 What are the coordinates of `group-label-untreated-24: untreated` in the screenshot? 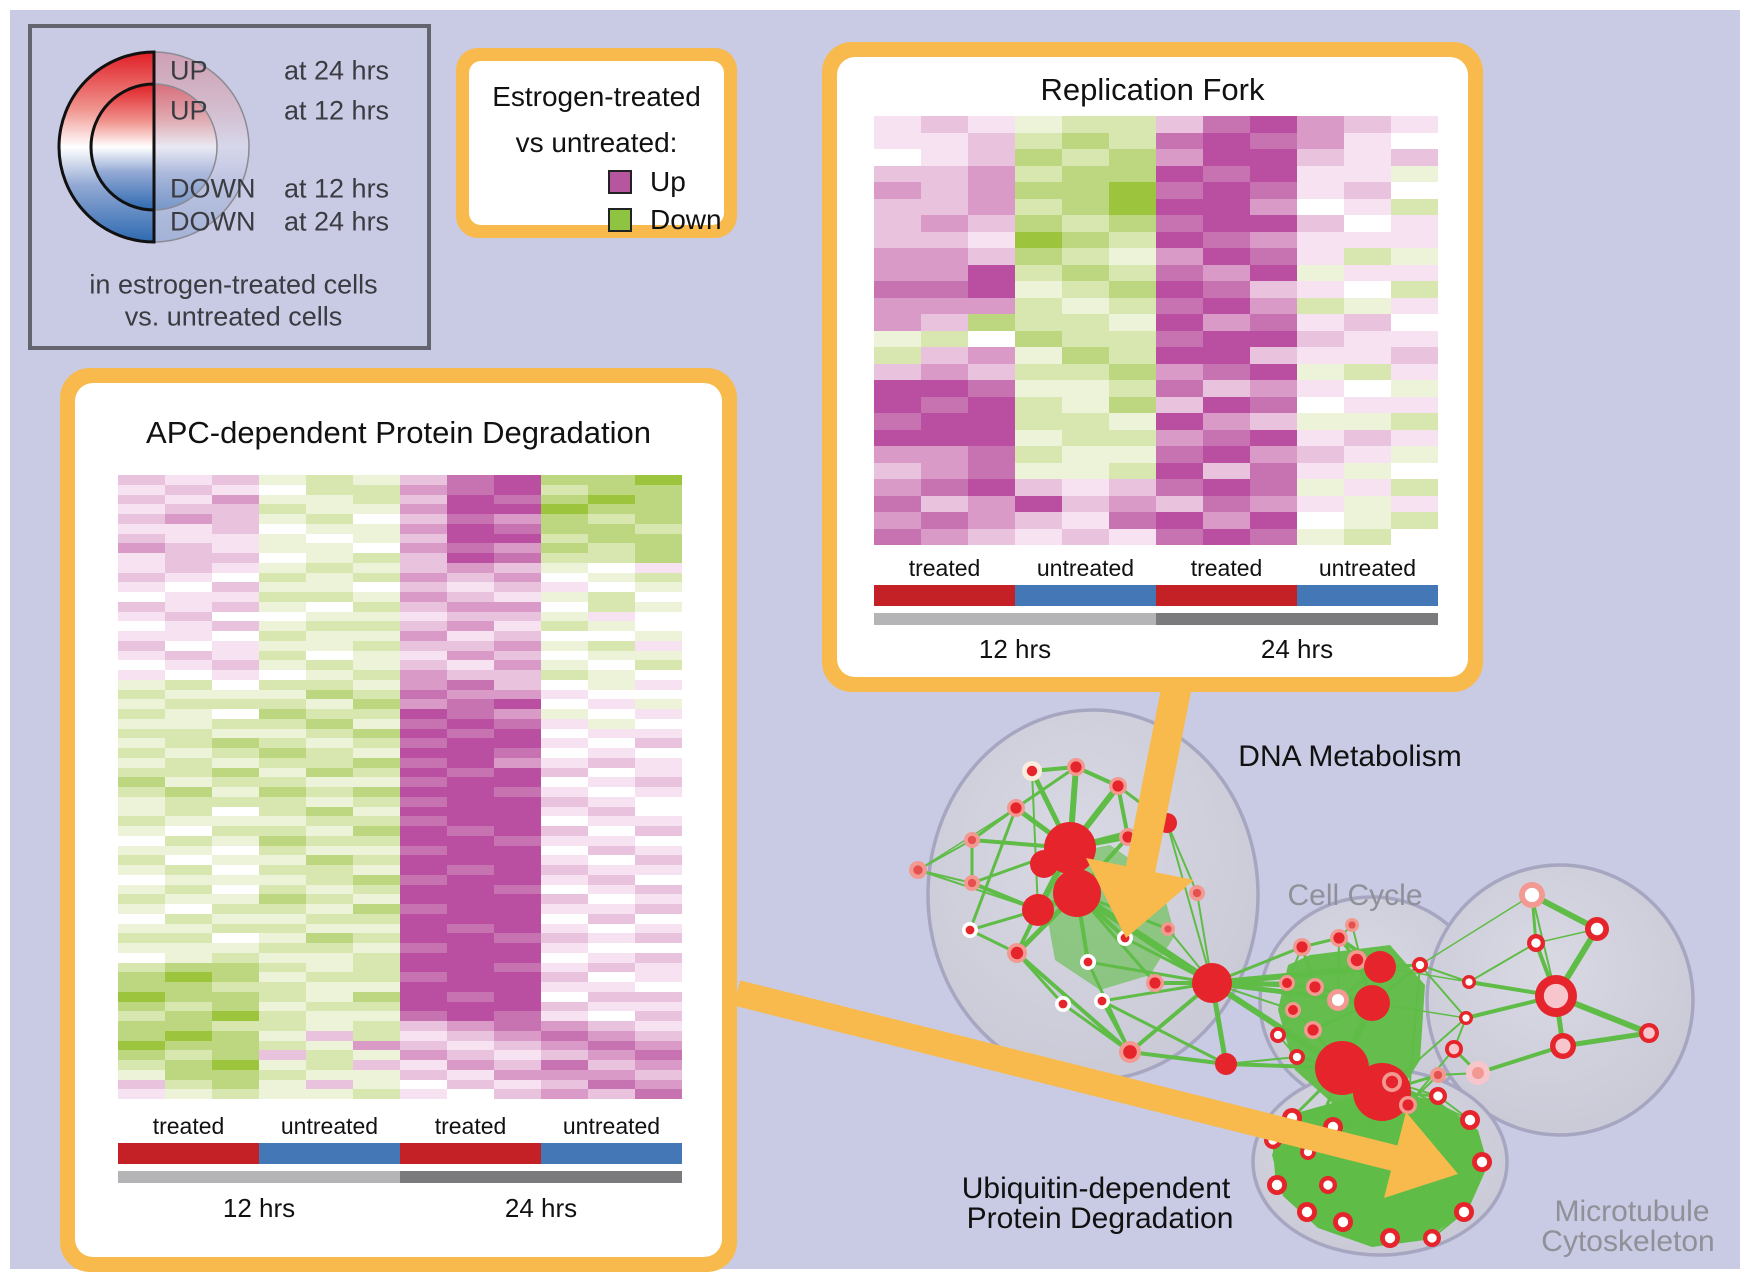 It's located at (1367, 568).